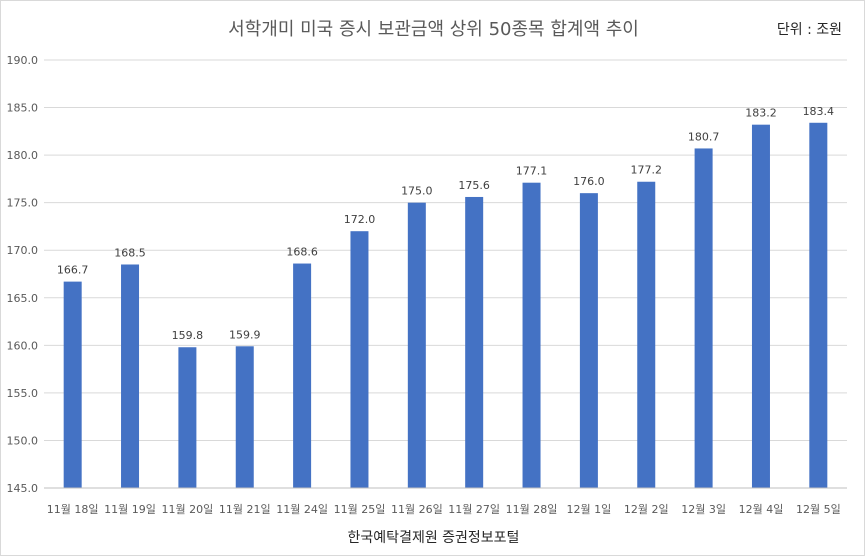 Image resolution: width=865 pixels, height=556 pixels. I want to click on x-tick-label: 12월 3일, so click(703, 509).